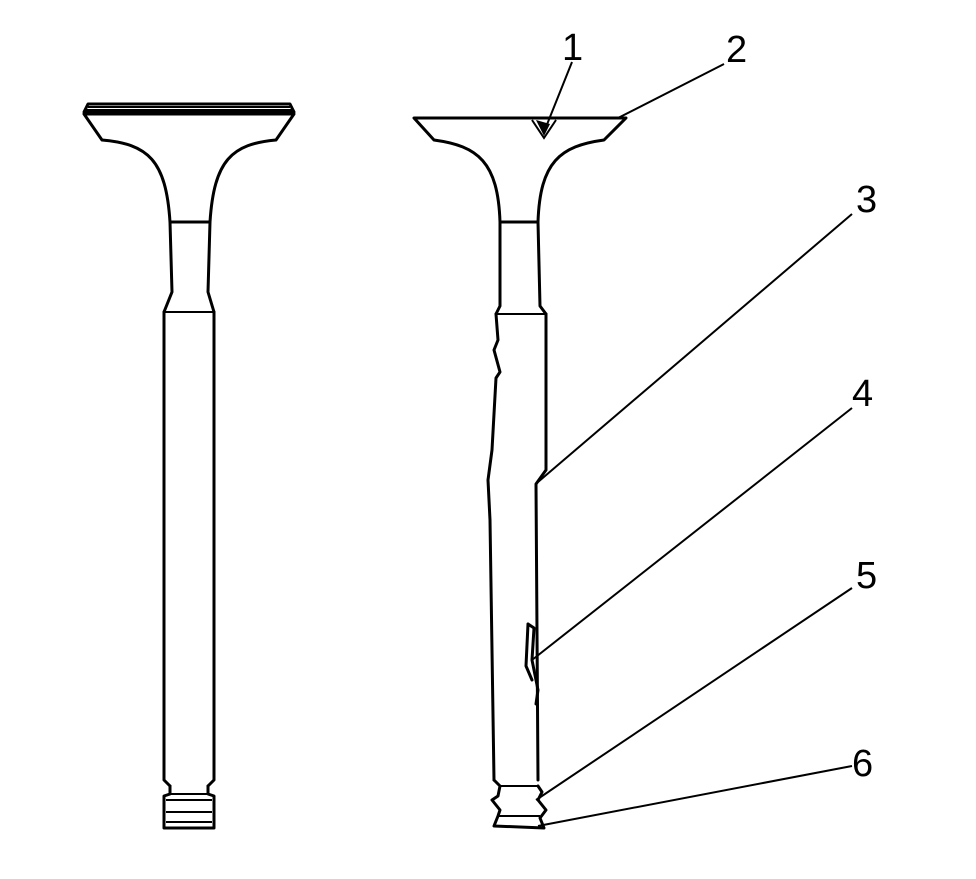 The height and width of the screenshot is (879, 976). I want to click on callout-2: 2, so click(736, 50).